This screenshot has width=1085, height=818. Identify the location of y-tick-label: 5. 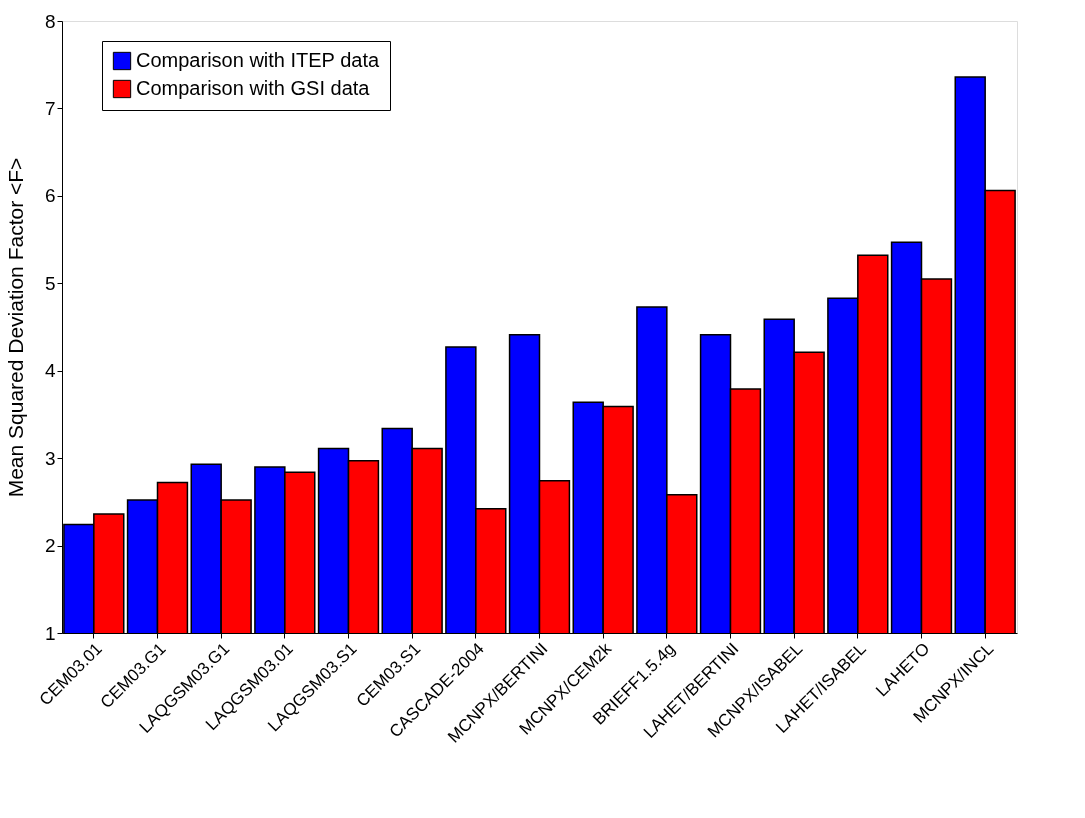
(50, 283).